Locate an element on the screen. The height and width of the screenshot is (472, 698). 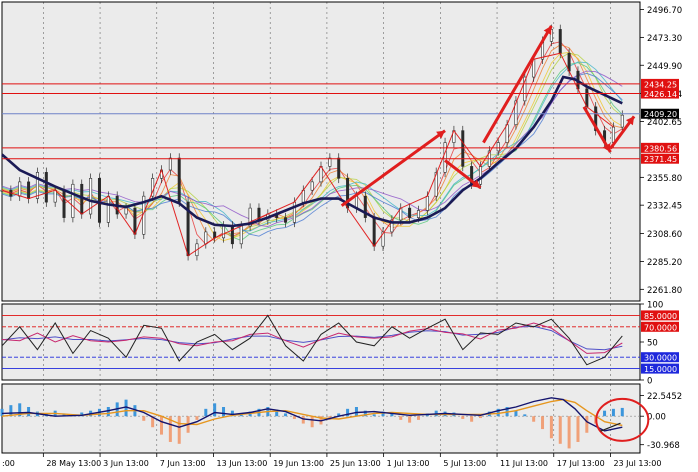
rsi-tick-label: 0 is located at coordinates (649, 382).